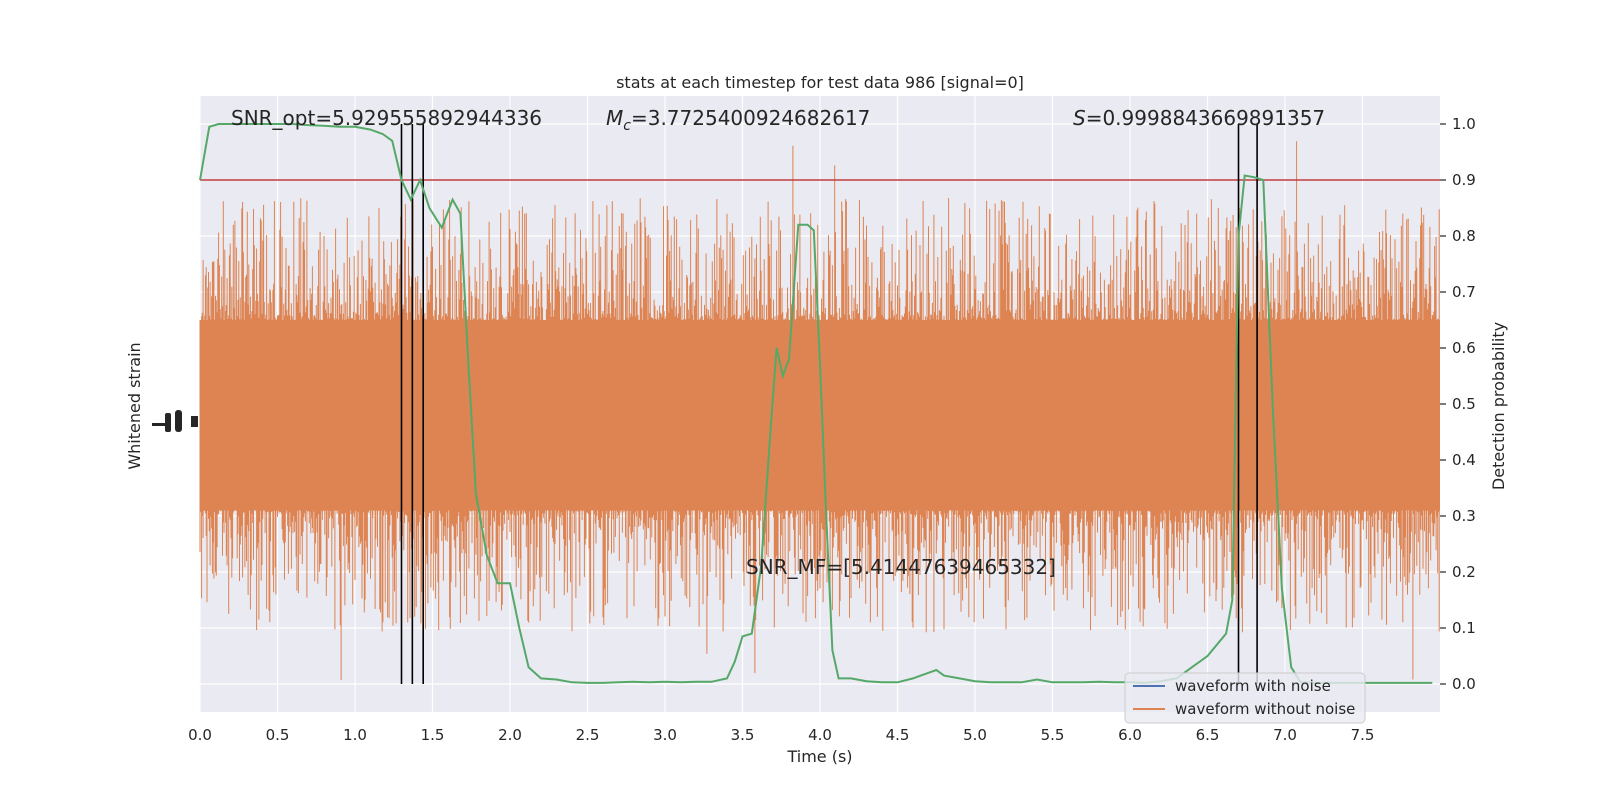  I want to click on x-tick-label: 7.5, so click(1363, 735).